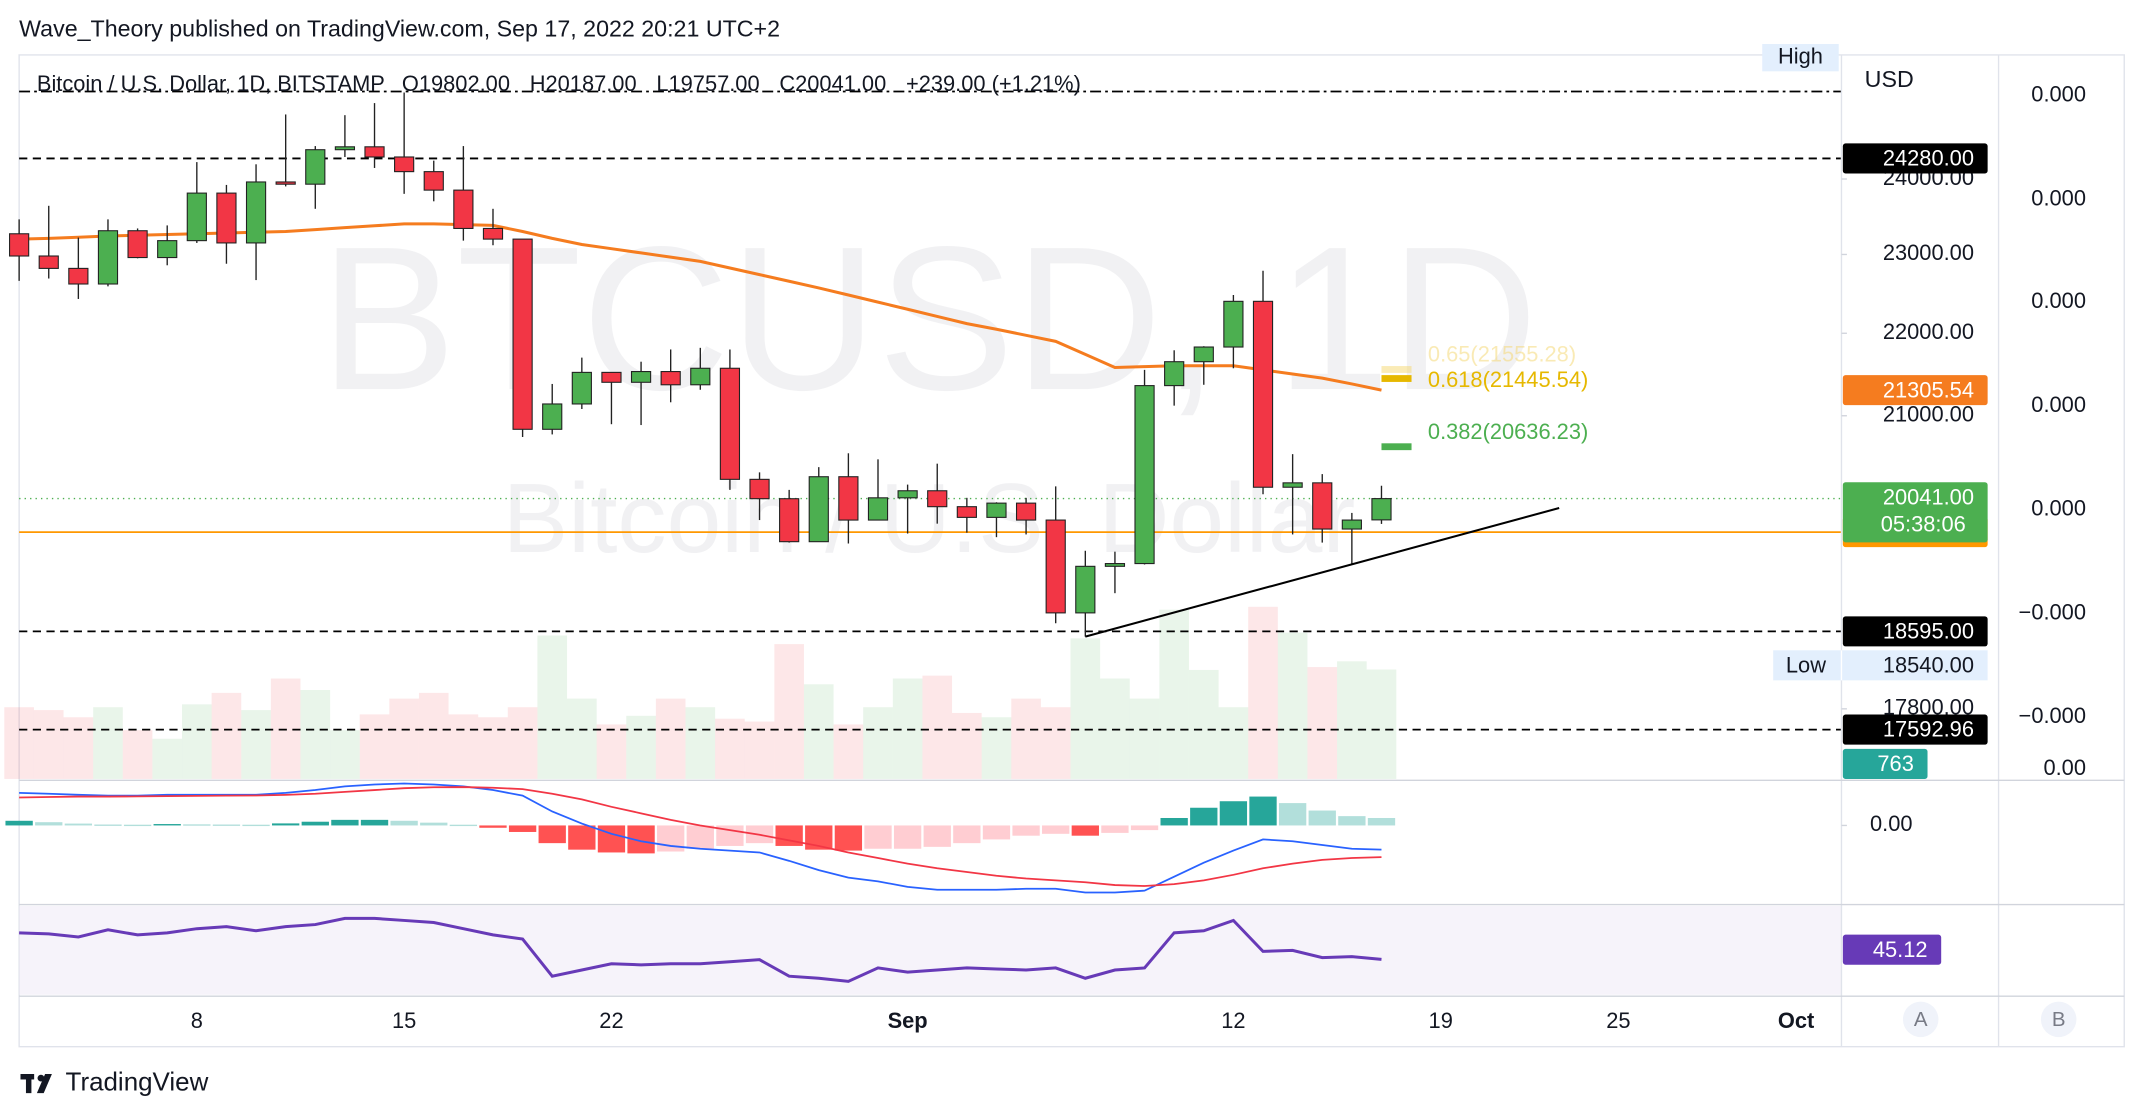 This screenshot has height=1118, width=2142. Describe the element at coordinates (1322, 572) in the screenshot. I see `trendline` at that location.